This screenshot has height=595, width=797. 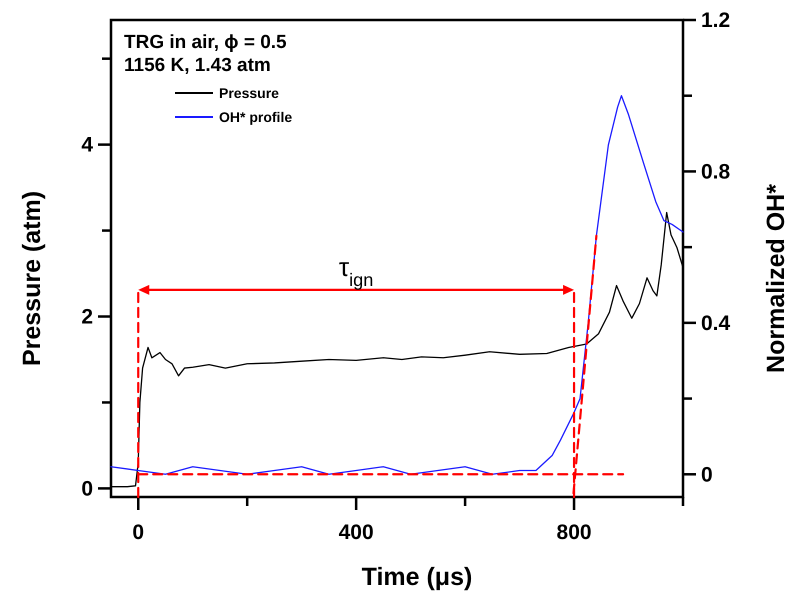 What do you see at coordinates (716, 323) in the screenshot?
I see `y2-tick-label: 0.4` at bounding box center [716, 323].